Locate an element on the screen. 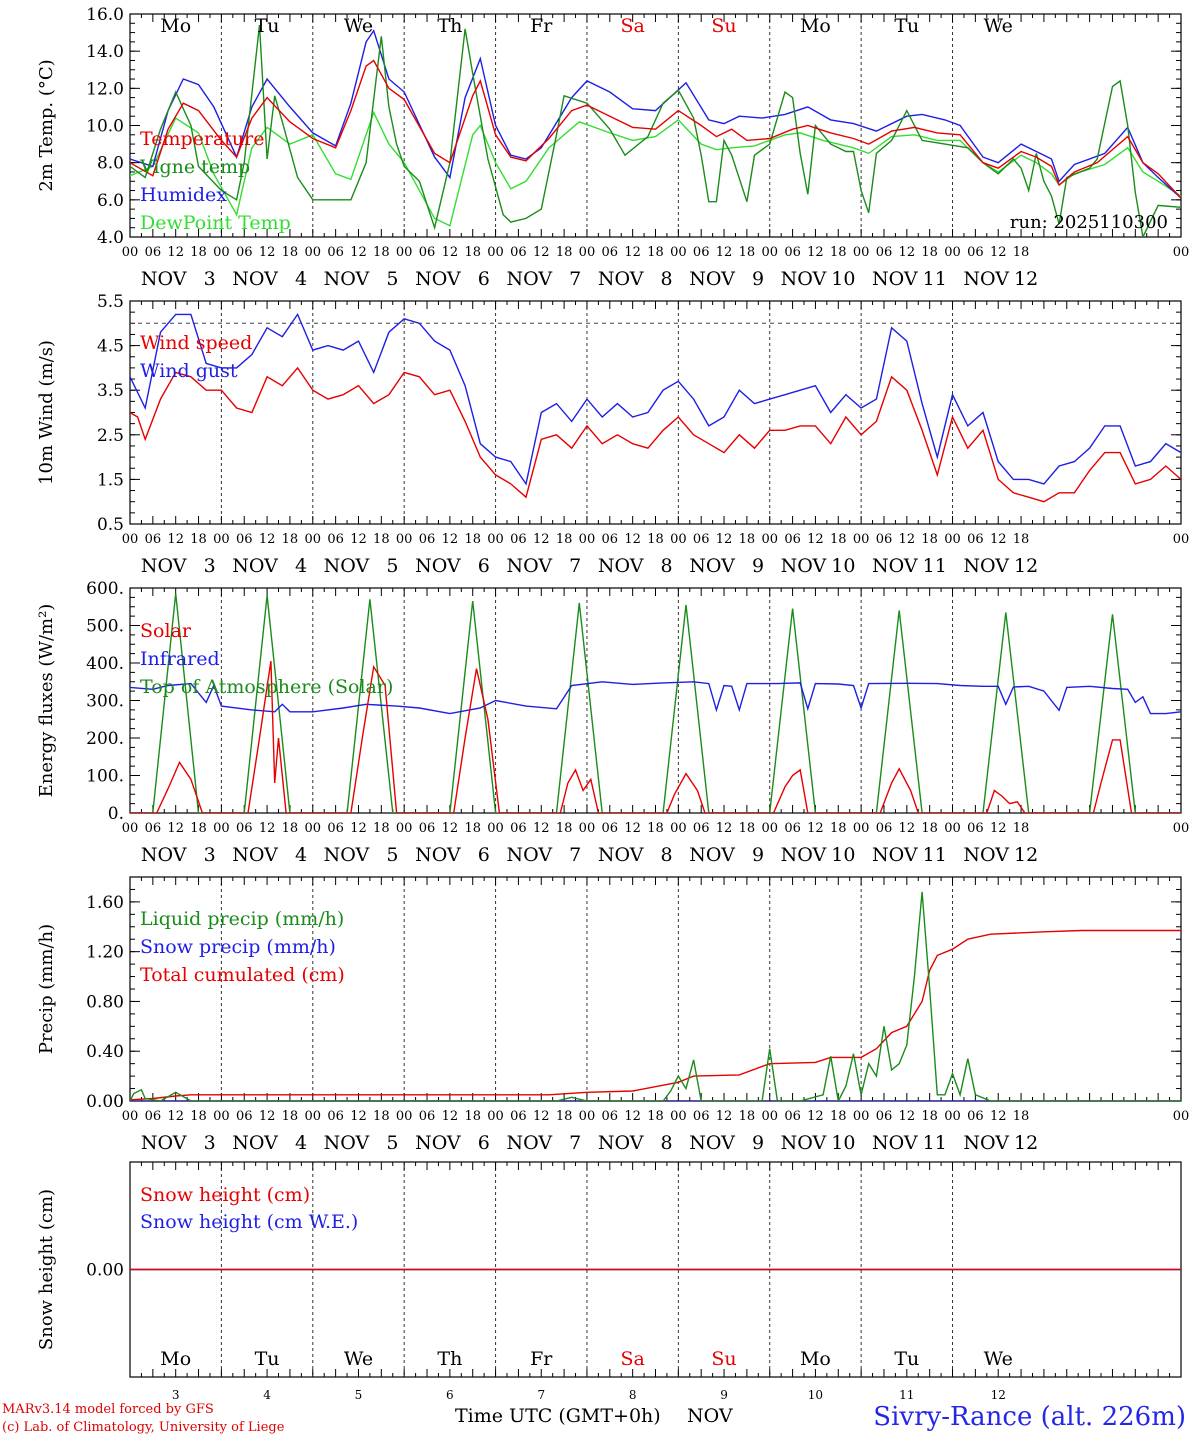 This screenshot has width=1194, height=1440. date-day-label: 9 is located at coordinates (758, 566).